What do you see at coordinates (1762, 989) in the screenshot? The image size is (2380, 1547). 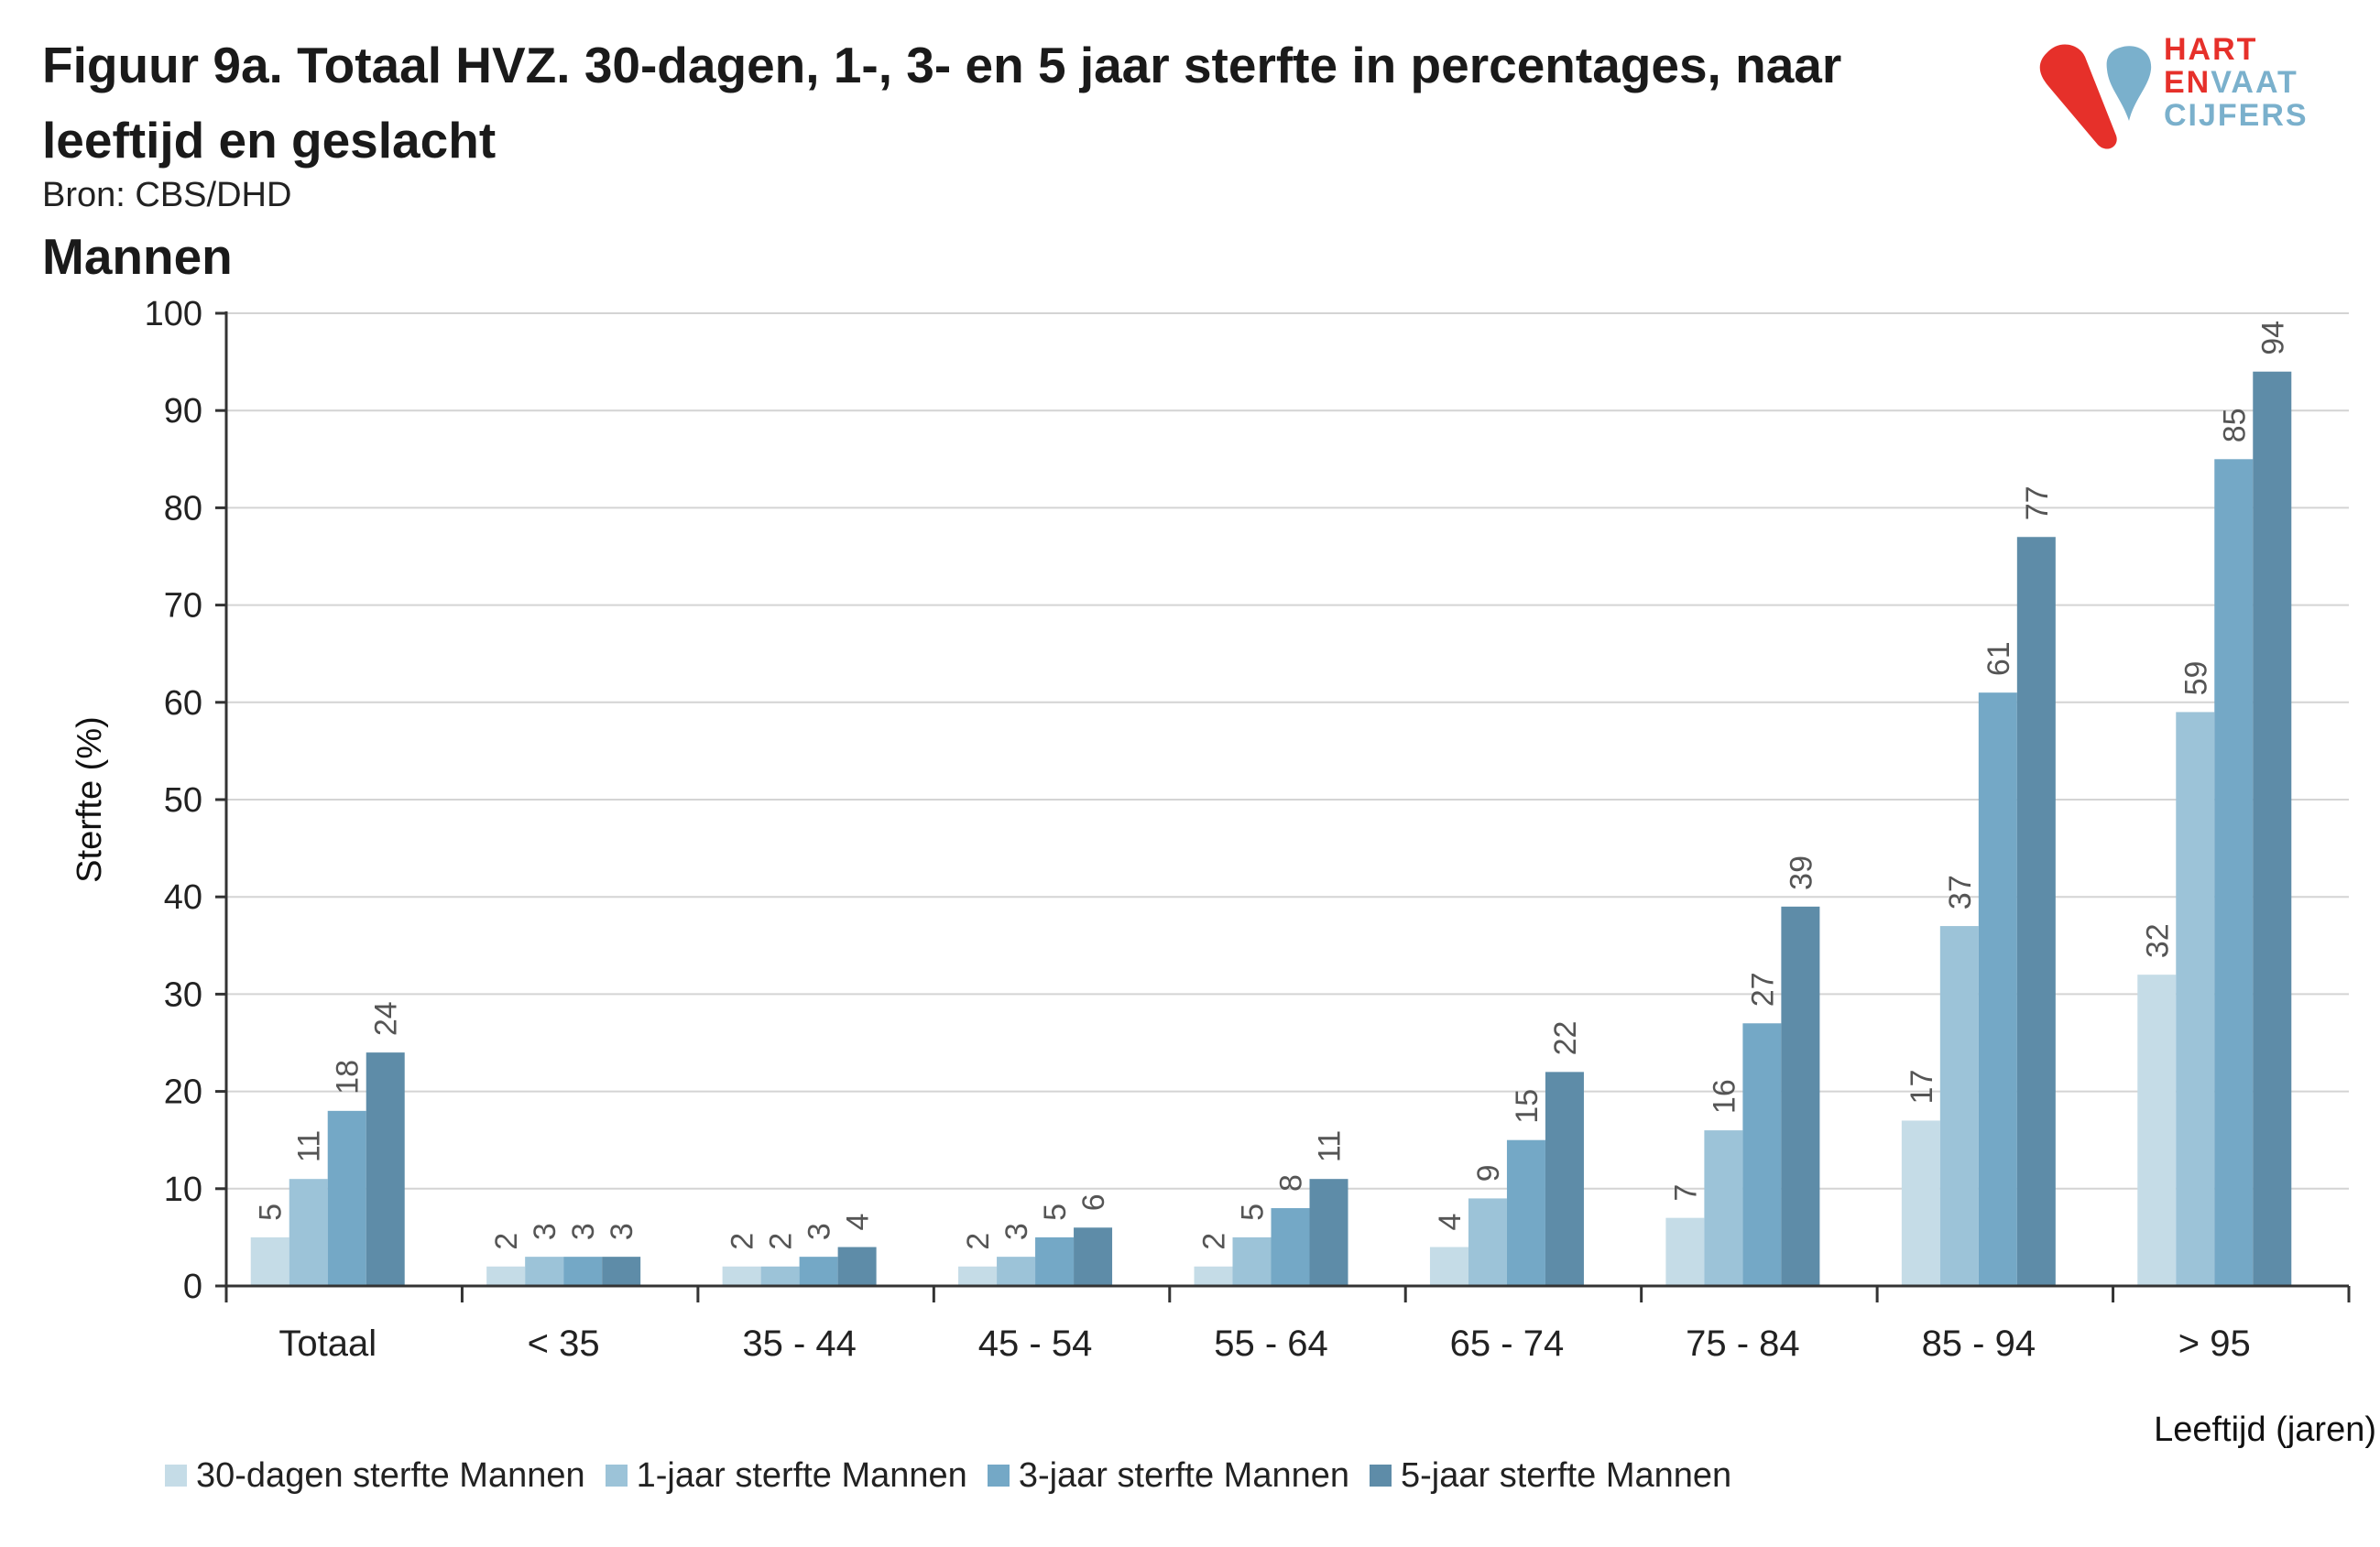 I see `data-label-6-2: 27` at bounding box center [1762, 989].